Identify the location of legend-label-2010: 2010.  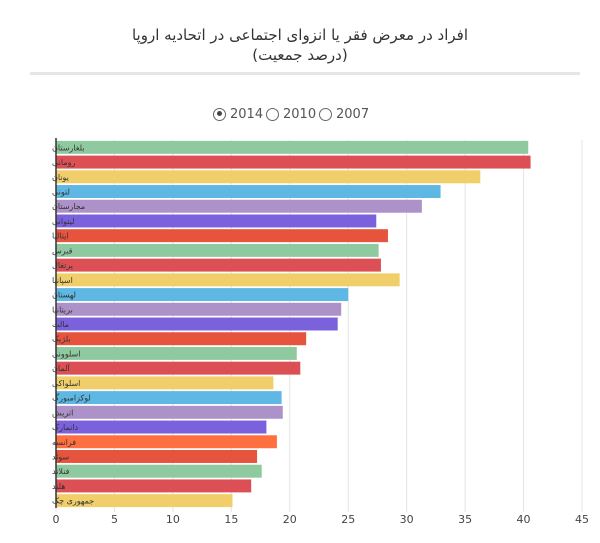
(300, 114).